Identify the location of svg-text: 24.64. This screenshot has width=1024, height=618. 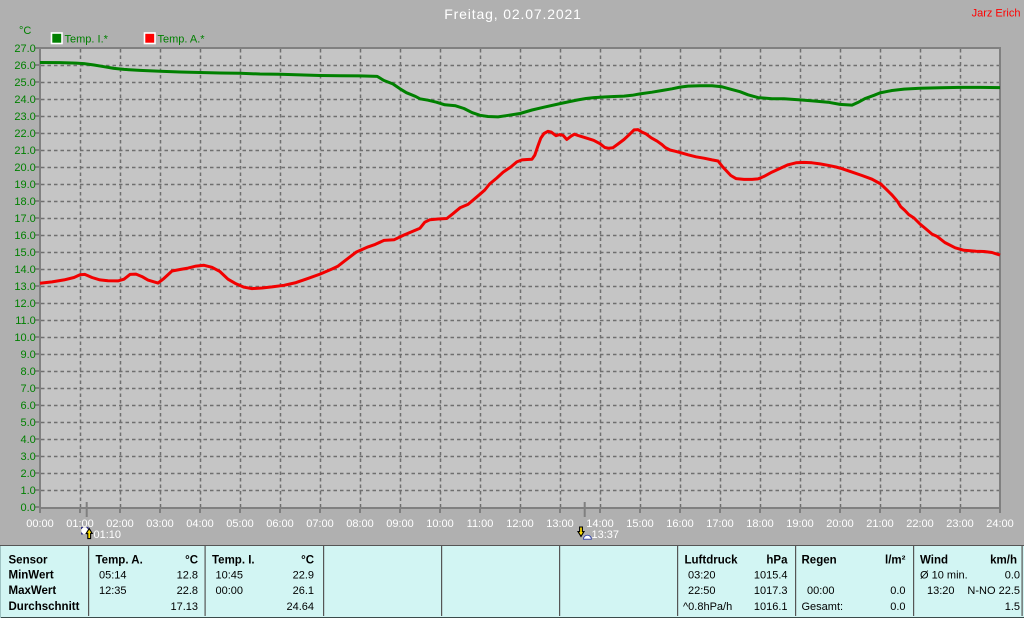
(300, 607).